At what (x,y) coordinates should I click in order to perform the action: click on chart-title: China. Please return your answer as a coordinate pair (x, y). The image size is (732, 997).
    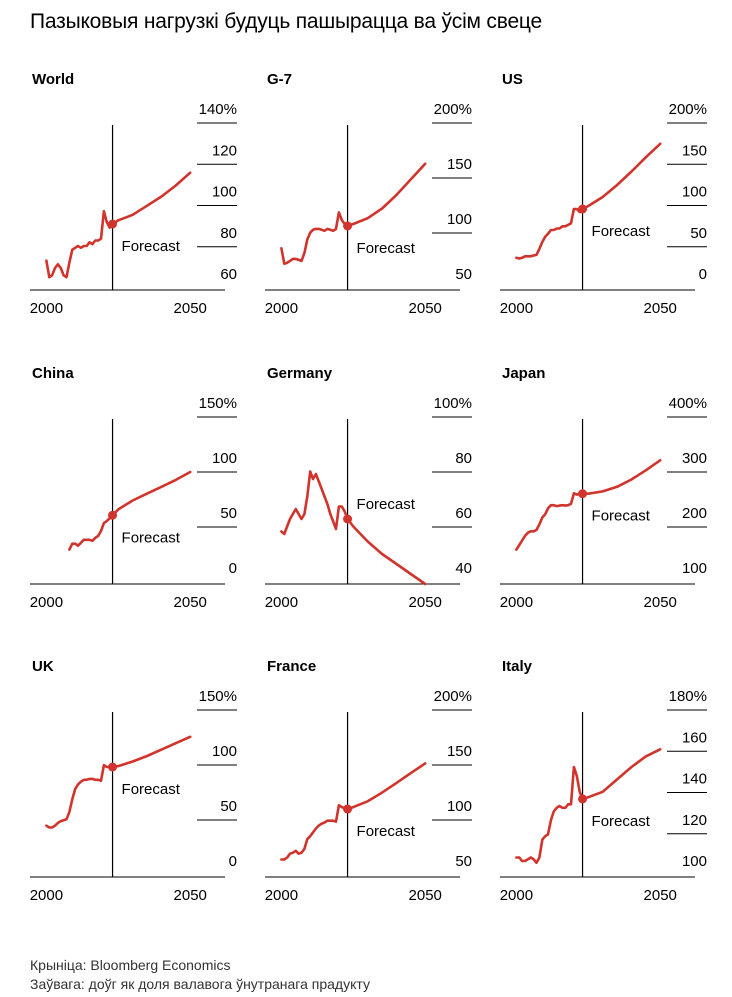
    Looking at the image, I should click on (53, 373).